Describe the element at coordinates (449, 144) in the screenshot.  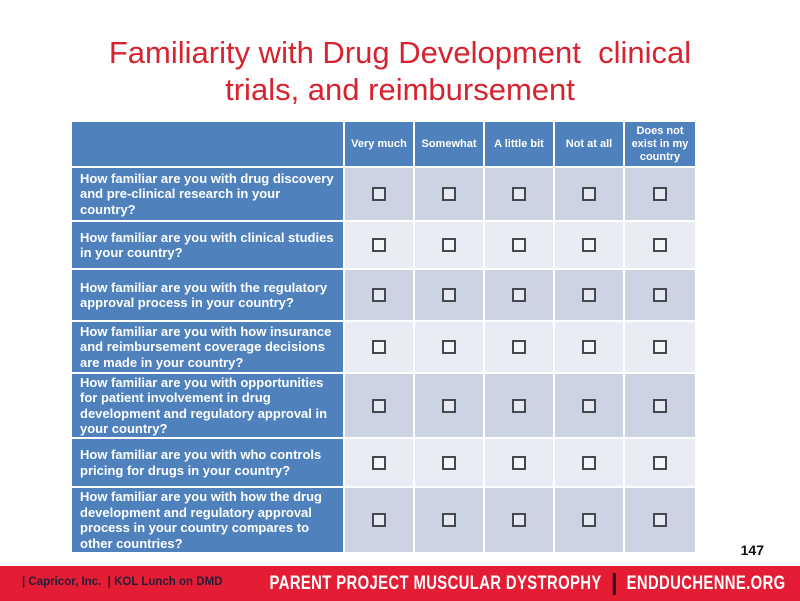
I see `column-header-somewhat: Somewhat` at that location.